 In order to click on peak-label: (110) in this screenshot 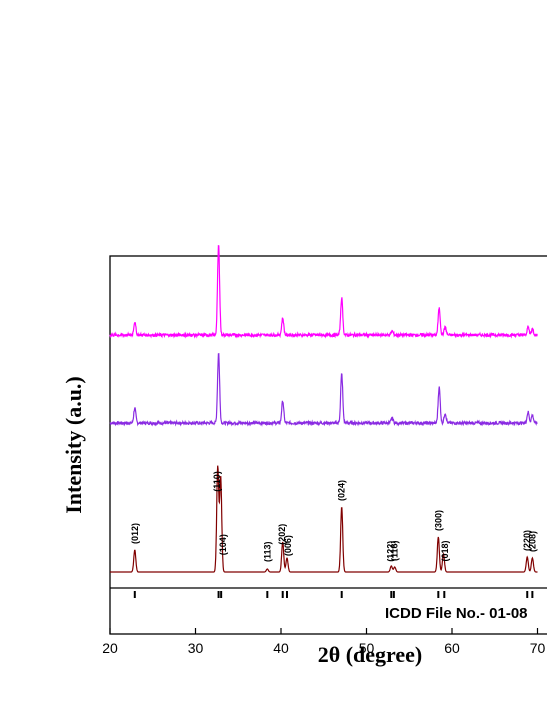, I will do `click(217, 481)`.